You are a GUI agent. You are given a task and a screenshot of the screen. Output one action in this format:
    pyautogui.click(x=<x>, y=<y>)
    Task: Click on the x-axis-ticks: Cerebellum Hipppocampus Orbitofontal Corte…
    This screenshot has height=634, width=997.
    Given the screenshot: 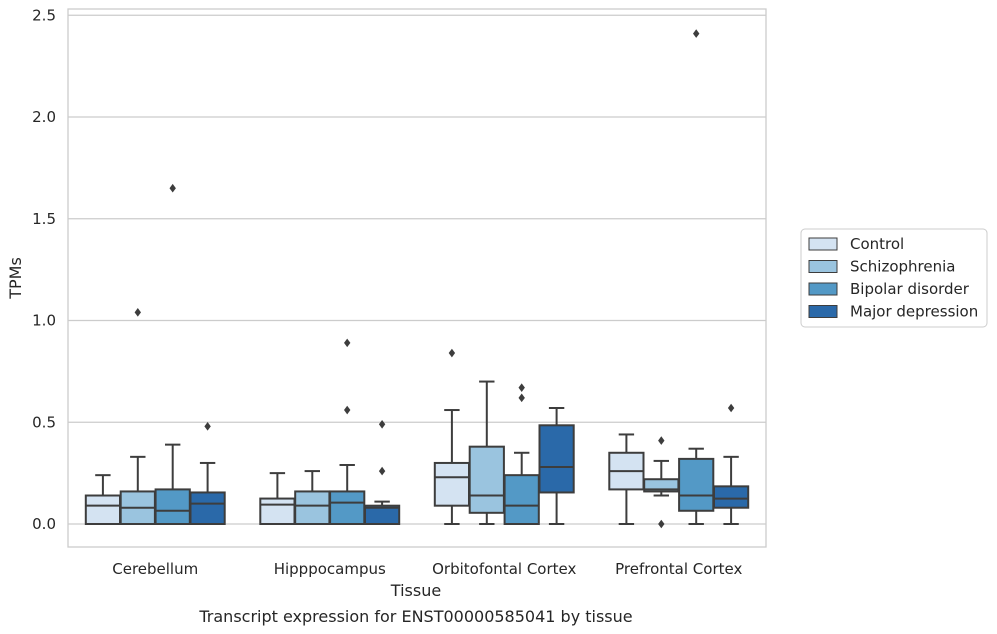 What is the action you would take?
    pyautogui.click(x=427, y=569)
    